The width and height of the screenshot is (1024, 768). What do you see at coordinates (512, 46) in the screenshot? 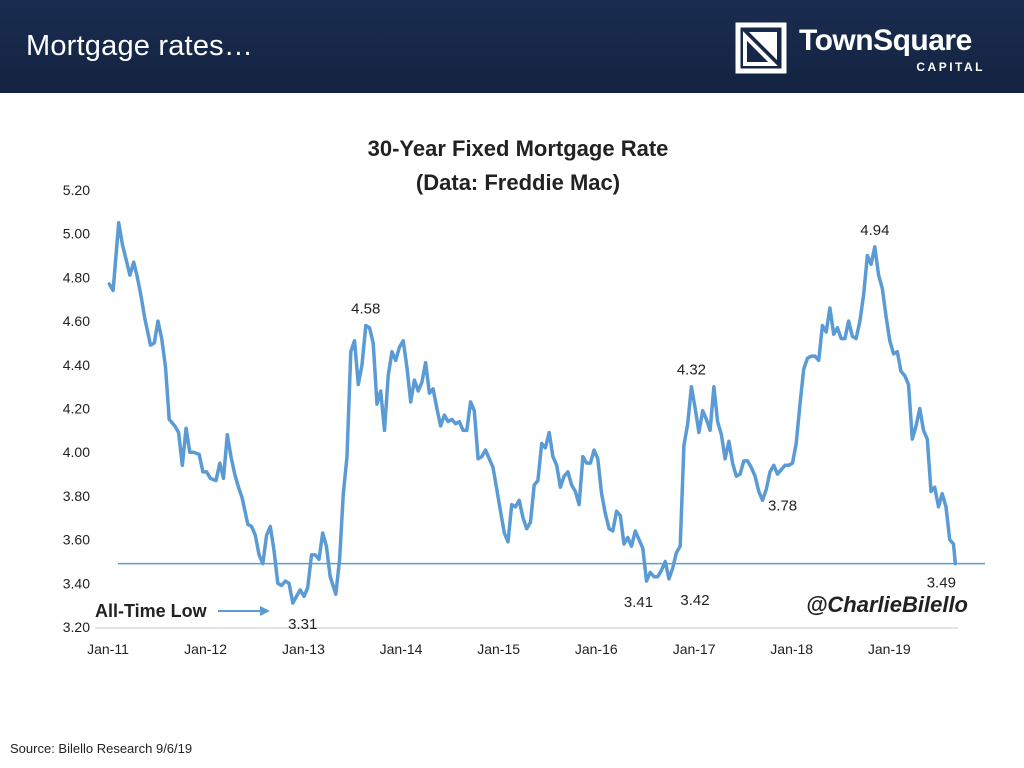
I see `slide-header: Mortgage rates… TownSquare CAPITAL` at bounding box center [512, 46].